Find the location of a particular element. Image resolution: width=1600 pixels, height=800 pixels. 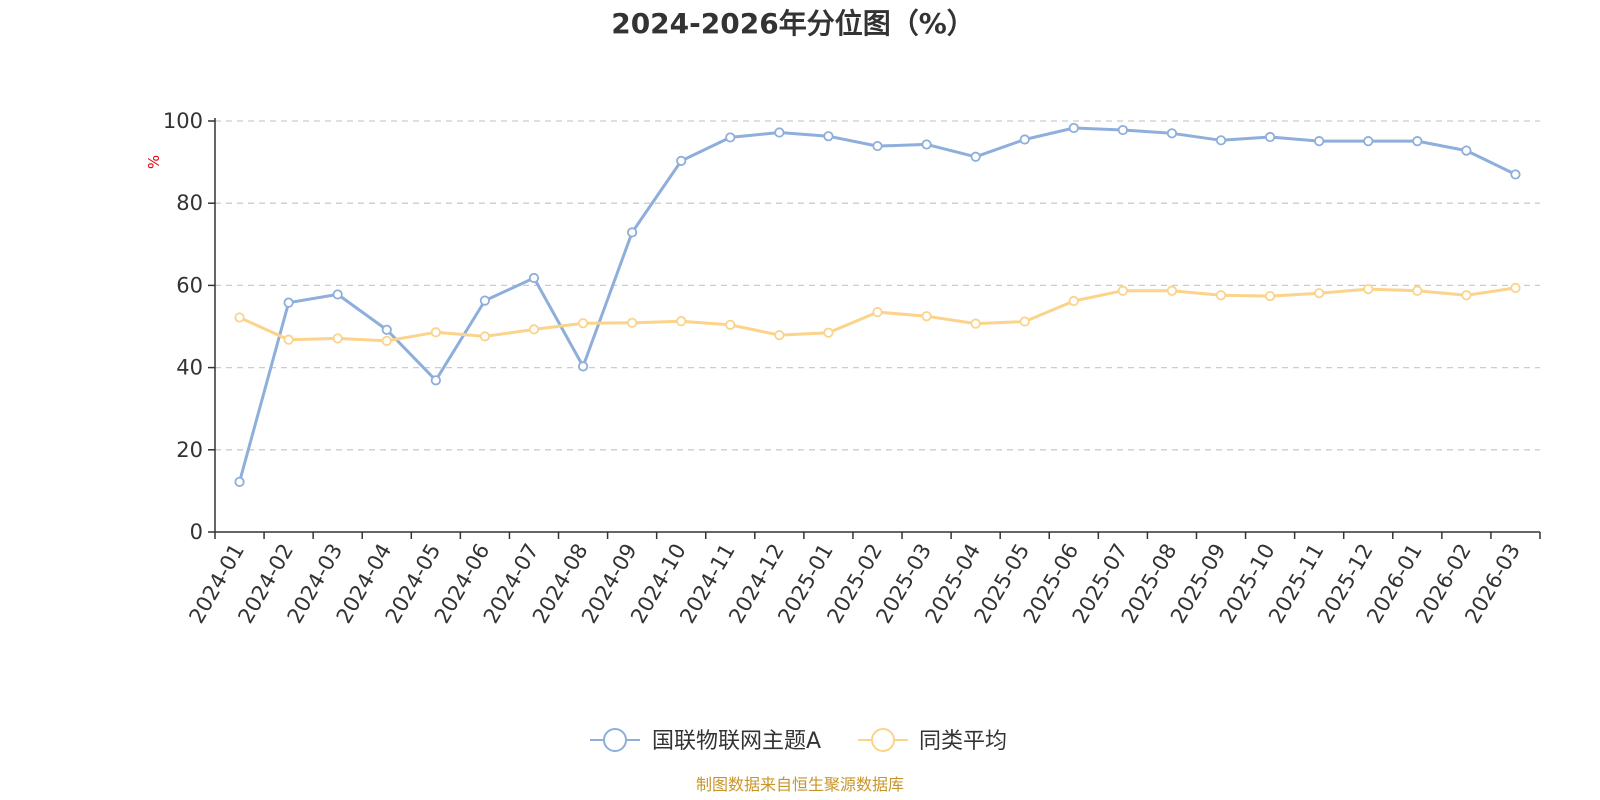

y-tick-label: 20 is located at coordinates (189, 450).